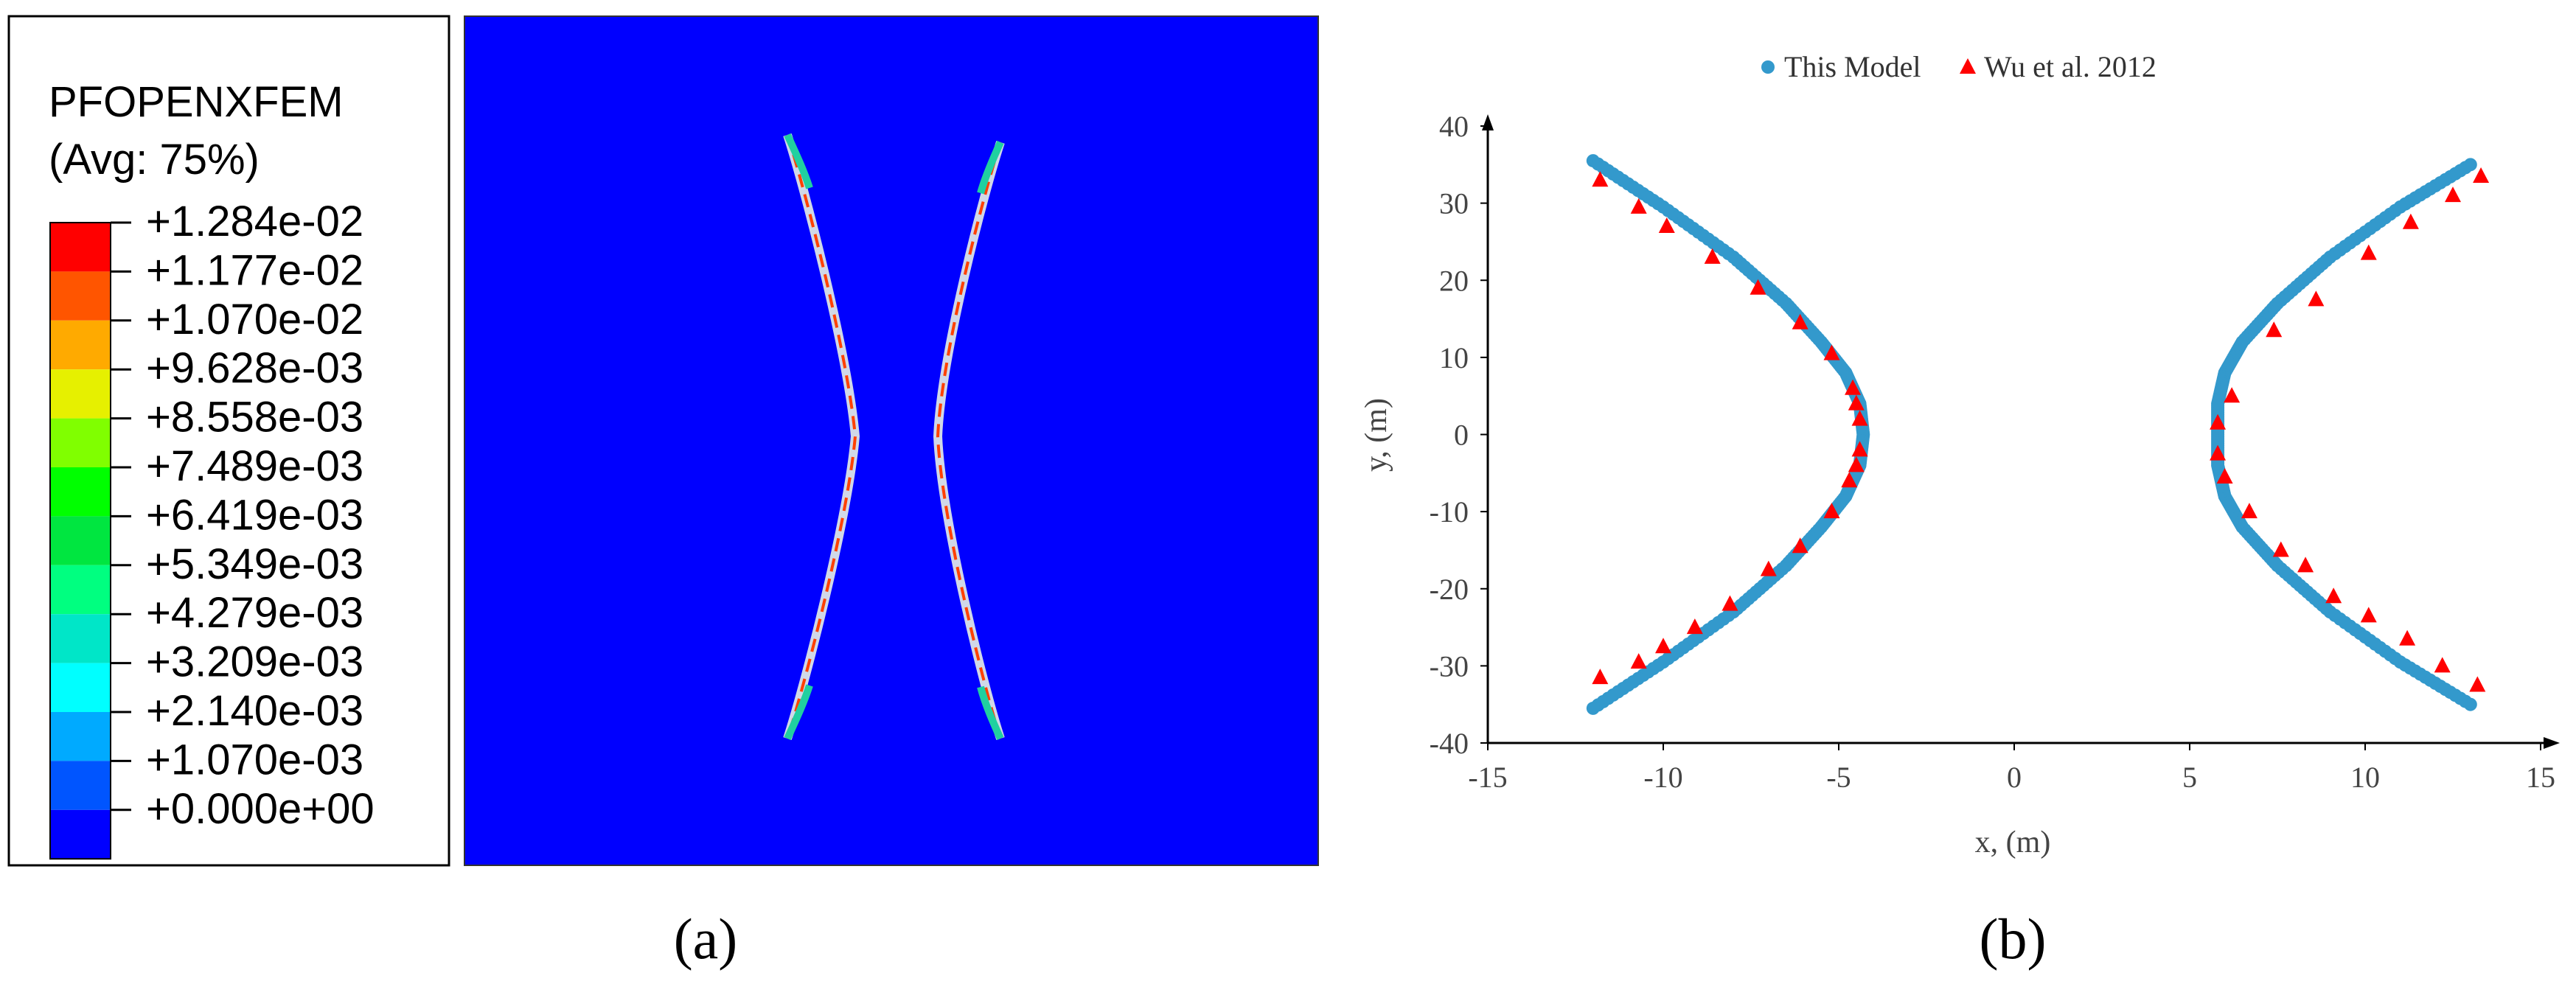 Image resolution: width=2576 pixels, height=984 pixels. Describe the element at coordinates (254, 613) in the screenshot. I see `legend-level-label: +4.279e-03` at that location.